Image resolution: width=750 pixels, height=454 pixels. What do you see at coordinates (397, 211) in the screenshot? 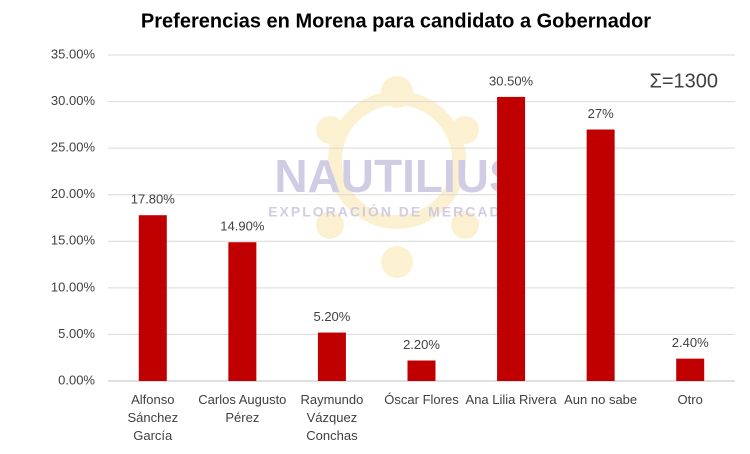
I see `watermark-subtitle: EXPLORACIÓN DE MERCADOS` at bounding box center [397, 211].